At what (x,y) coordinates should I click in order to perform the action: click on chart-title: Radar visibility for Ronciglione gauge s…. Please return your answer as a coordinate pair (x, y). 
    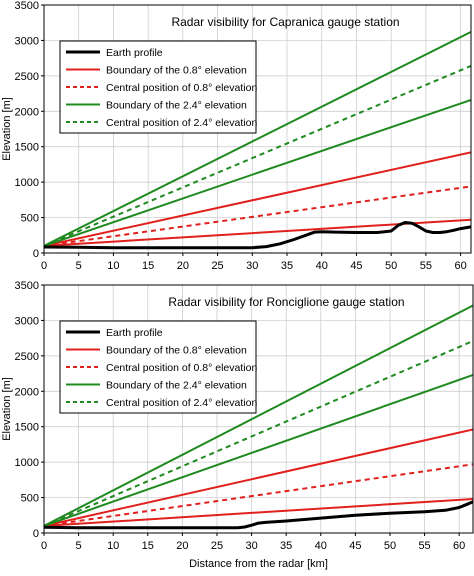
    Looking at the image, I should click on (286, 302).